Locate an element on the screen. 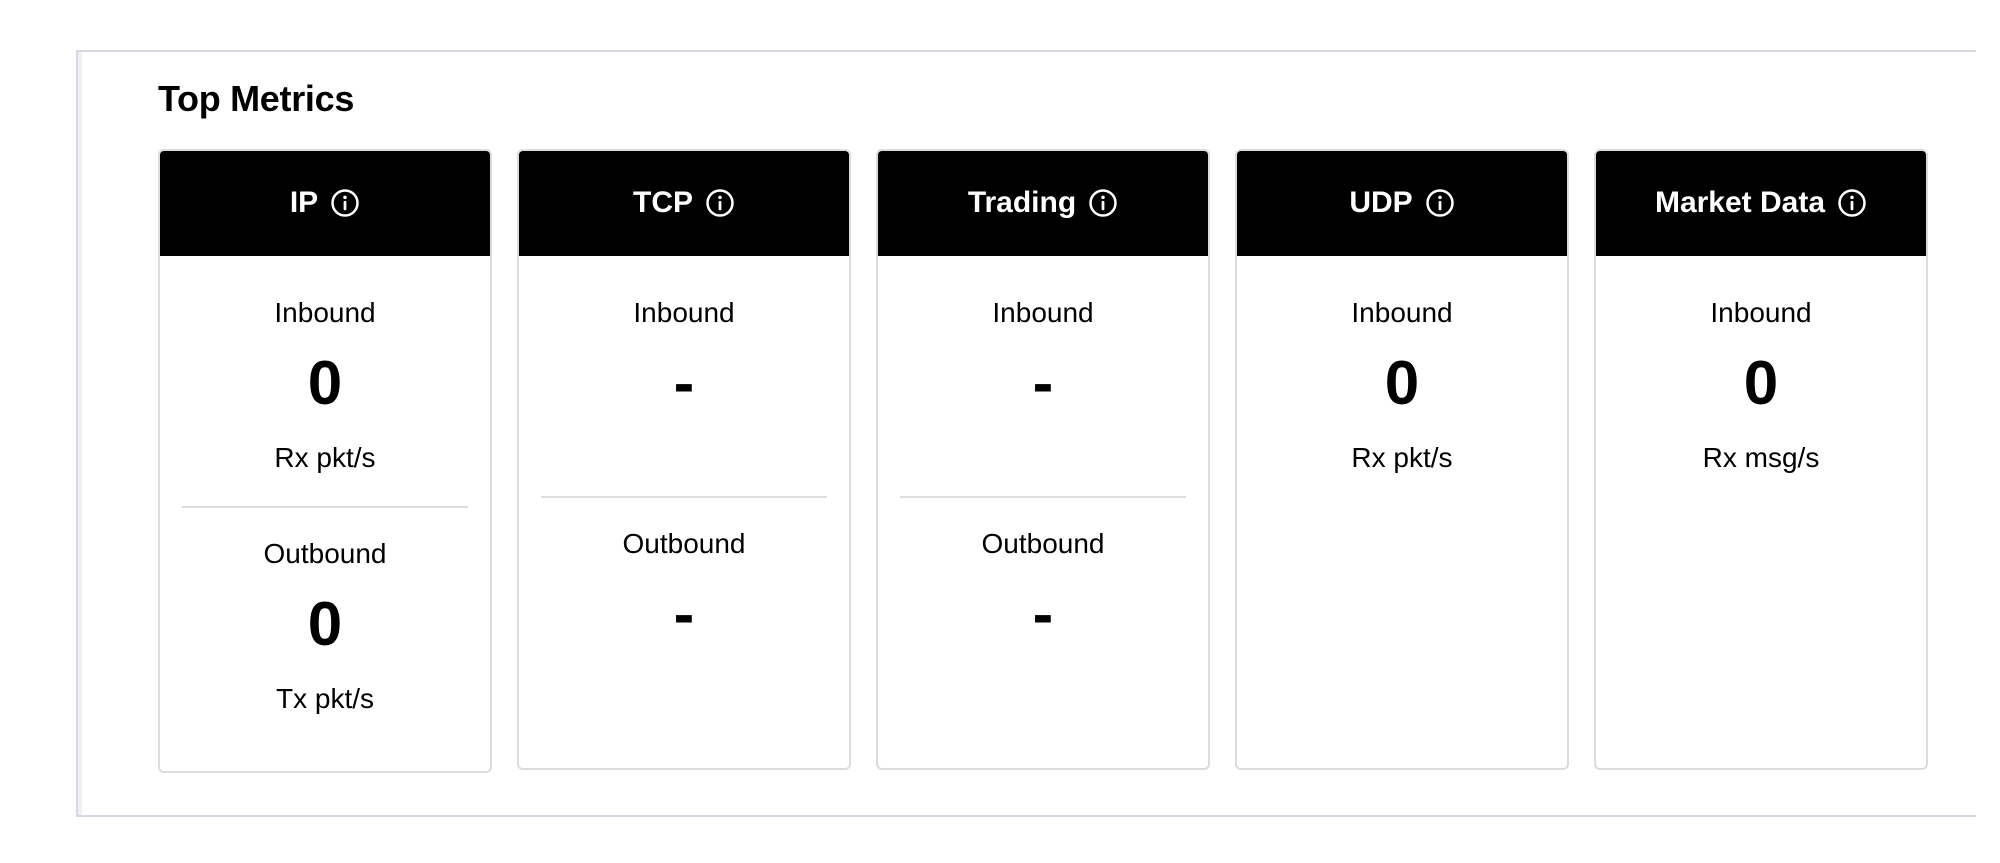 Image resolution: width=2000 pixels, height=863 pixels. card-header: UDP is located at coordinates (1402, 203).